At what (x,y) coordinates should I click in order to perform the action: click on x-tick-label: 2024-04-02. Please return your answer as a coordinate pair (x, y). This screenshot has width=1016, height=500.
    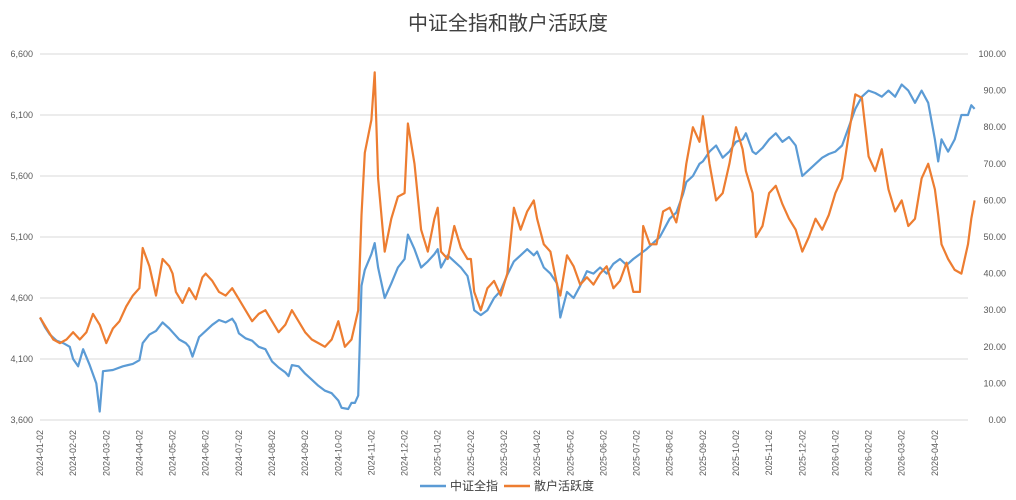
    Looking at the image, I should click on (139, 453).